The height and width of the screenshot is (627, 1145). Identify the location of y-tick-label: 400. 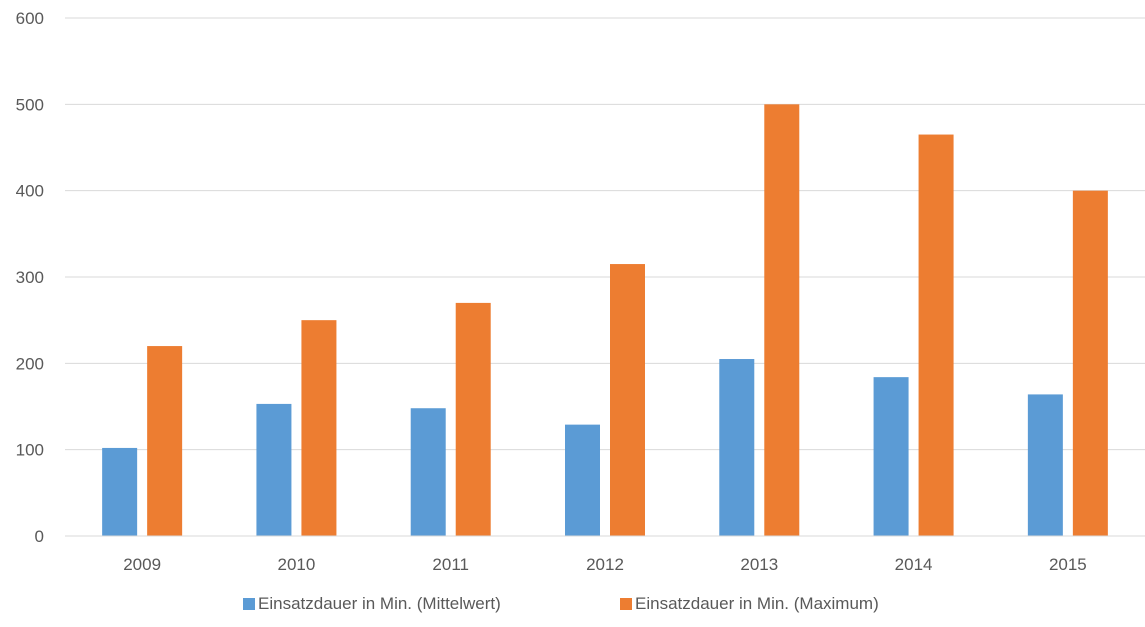
(30, 191).